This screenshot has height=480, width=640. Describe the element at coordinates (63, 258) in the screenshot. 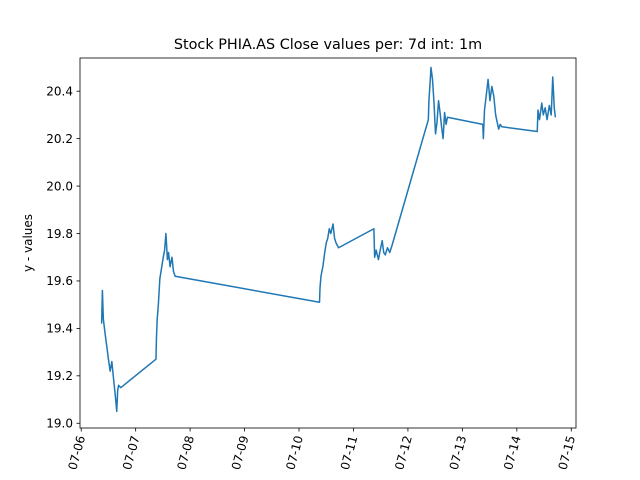

I see `y-axis: 19.0 19.2 19.4 19.6 19.8 20.0 20.2 20.4` at that location.